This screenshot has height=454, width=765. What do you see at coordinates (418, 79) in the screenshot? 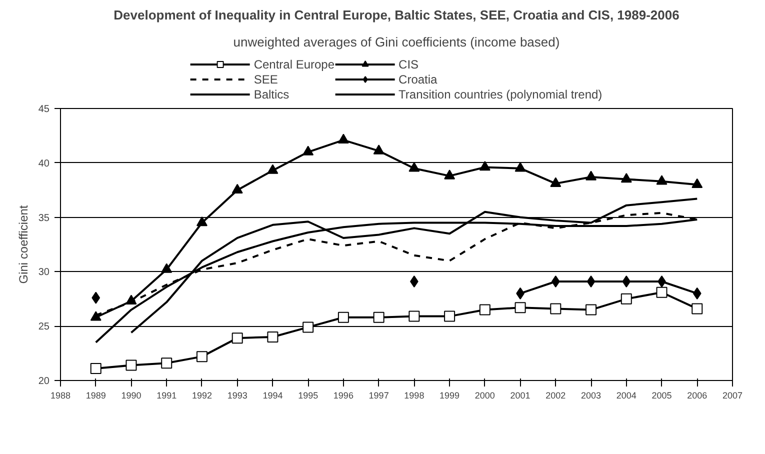
I see `legend-label: Croatia` at bounding box center [418, 79].